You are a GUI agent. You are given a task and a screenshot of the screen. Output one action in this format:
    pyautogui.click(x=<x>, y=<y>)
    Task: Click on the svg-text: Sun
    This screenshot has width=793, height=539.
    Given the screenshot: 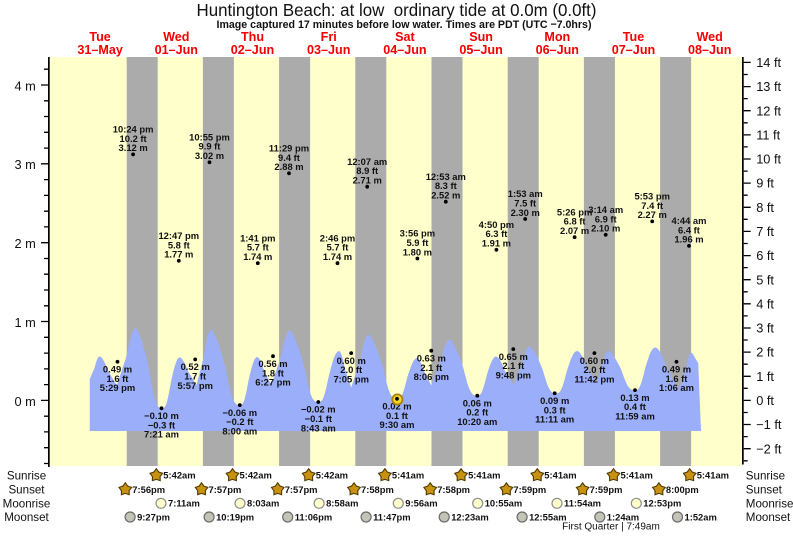 What is the action you would take?
    pyautogui.click(x=481, y=37)
    